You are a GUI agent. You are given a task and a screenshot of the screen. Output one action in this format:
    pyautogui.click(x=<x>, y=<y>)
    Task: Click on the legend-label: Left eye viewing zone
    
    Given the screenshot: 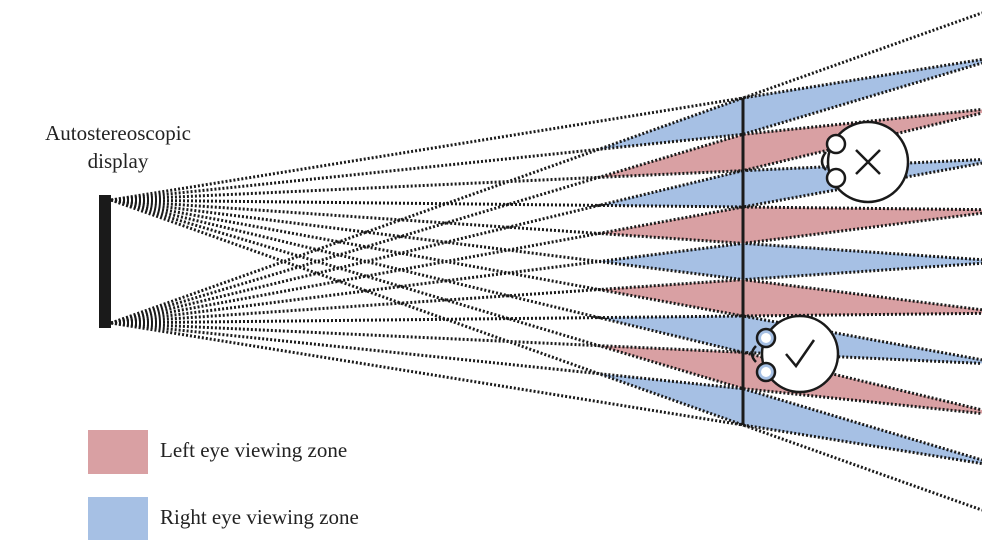 What is the action you would take?
    pyautogui.click(x=253, y=450)
    